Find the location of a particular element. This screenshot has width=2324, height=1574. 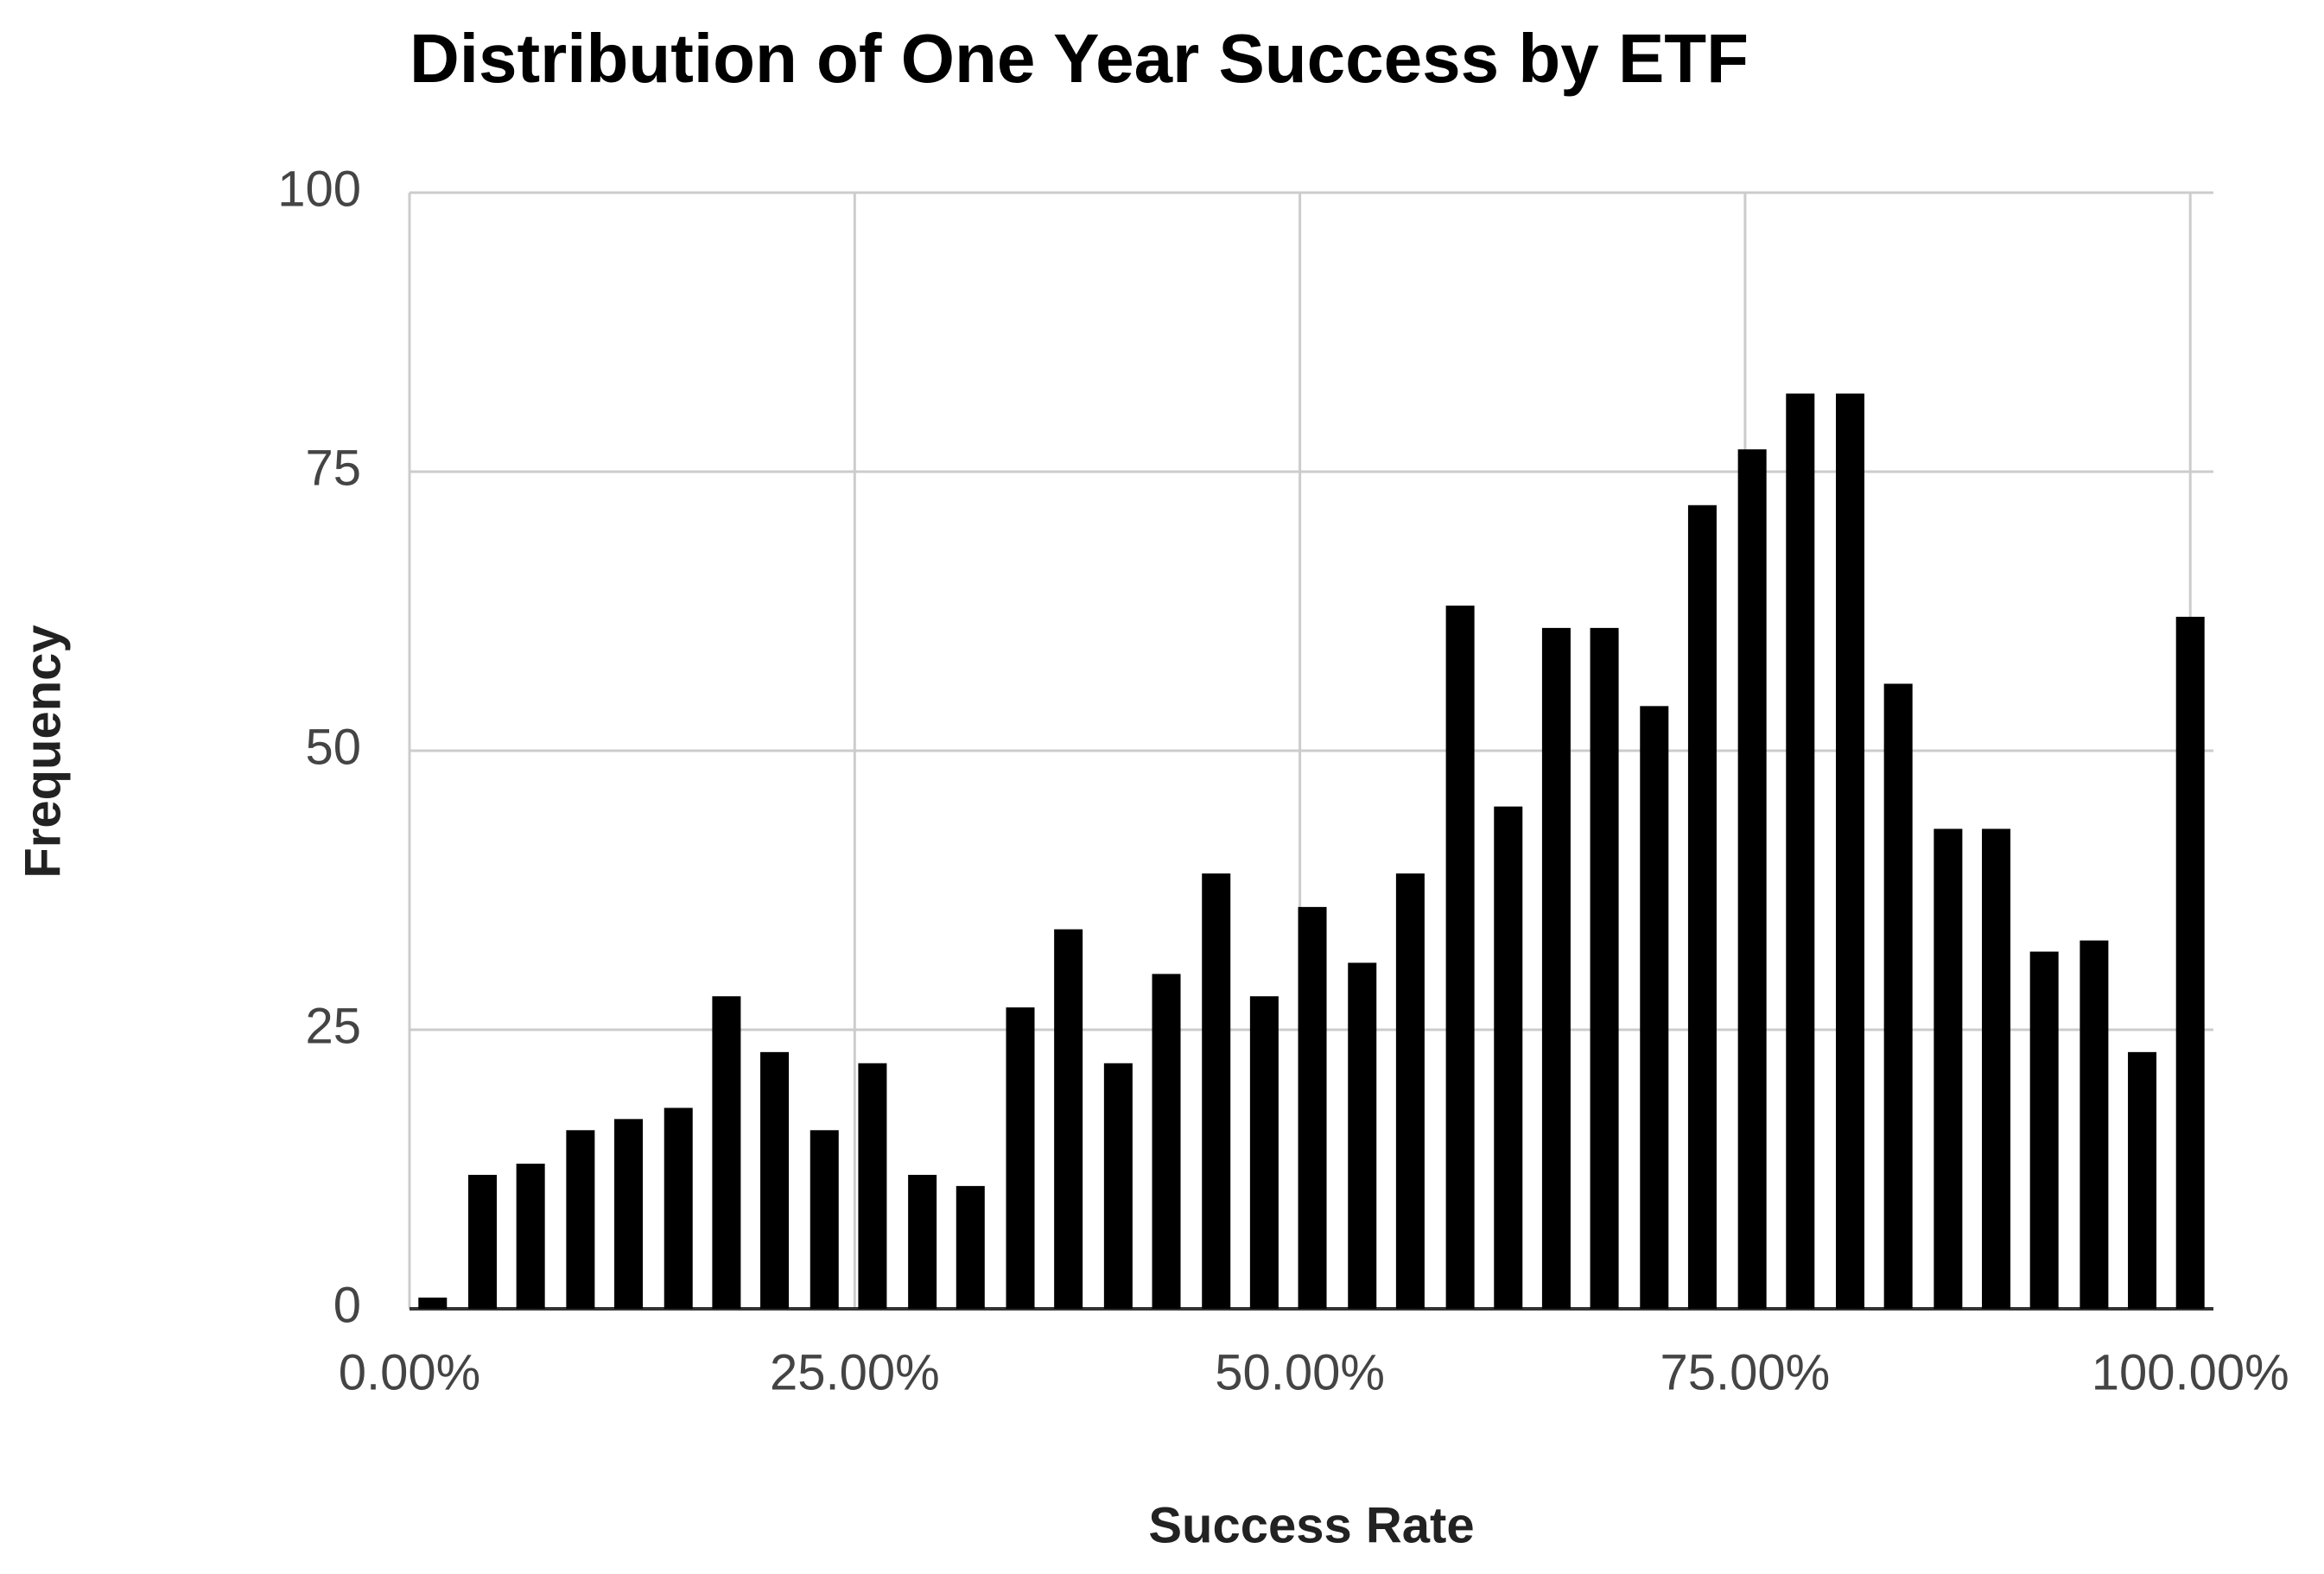

y-tick-label: 100 is located at coordinates (319, 189).